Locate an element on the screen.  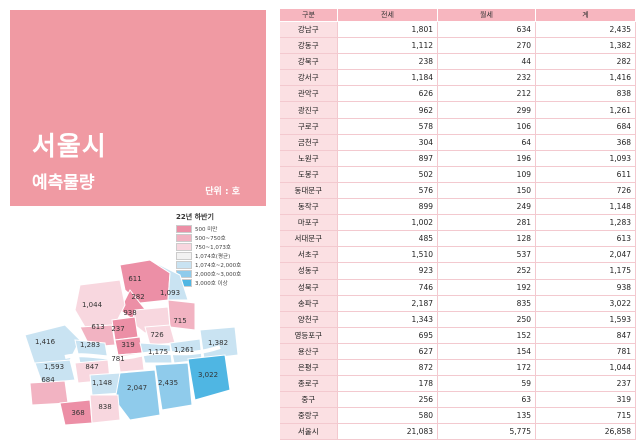
district-name-cell: 관악구 is located at coordinates (308, 94).